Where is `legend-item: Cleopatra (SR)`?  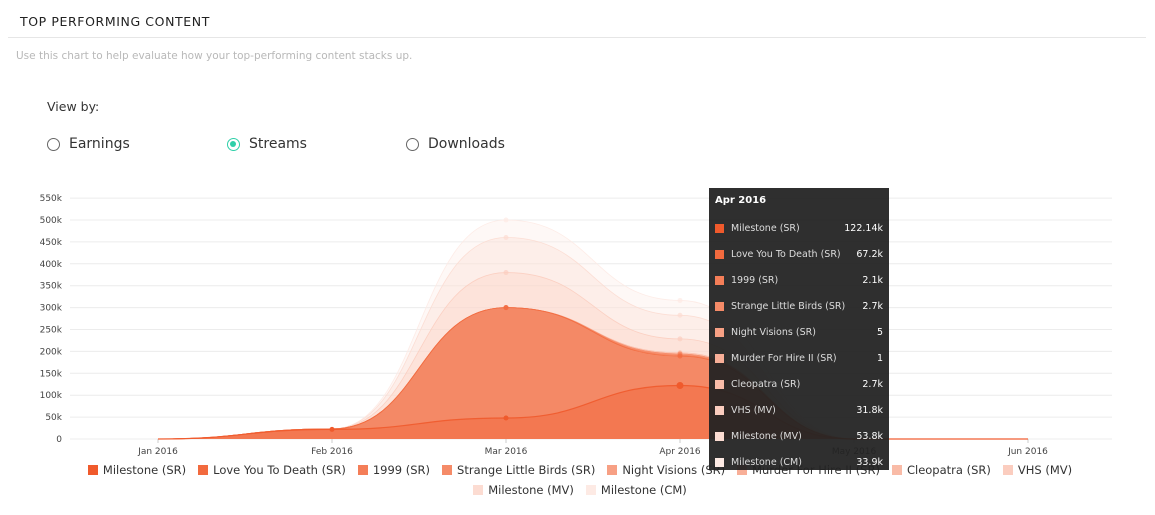 legend-item: Cleopatra (SR) is located at coordinates (941, 470).